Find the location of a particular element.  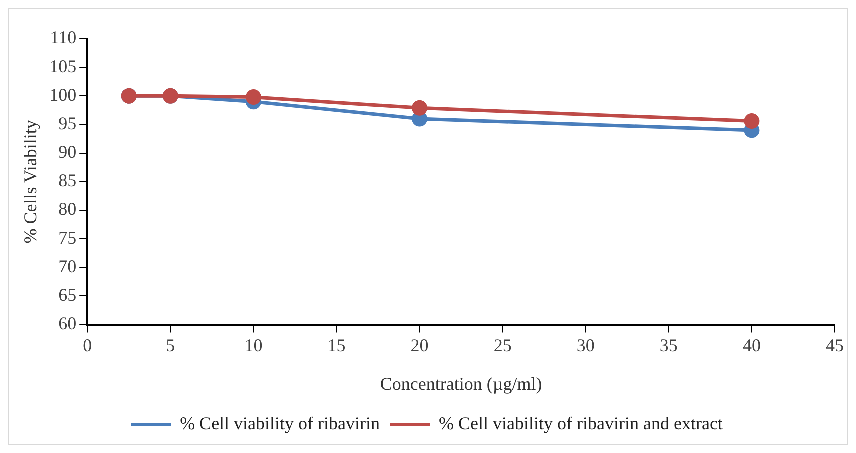

y-tick-label: 75 is located at coordinates (67, 238).